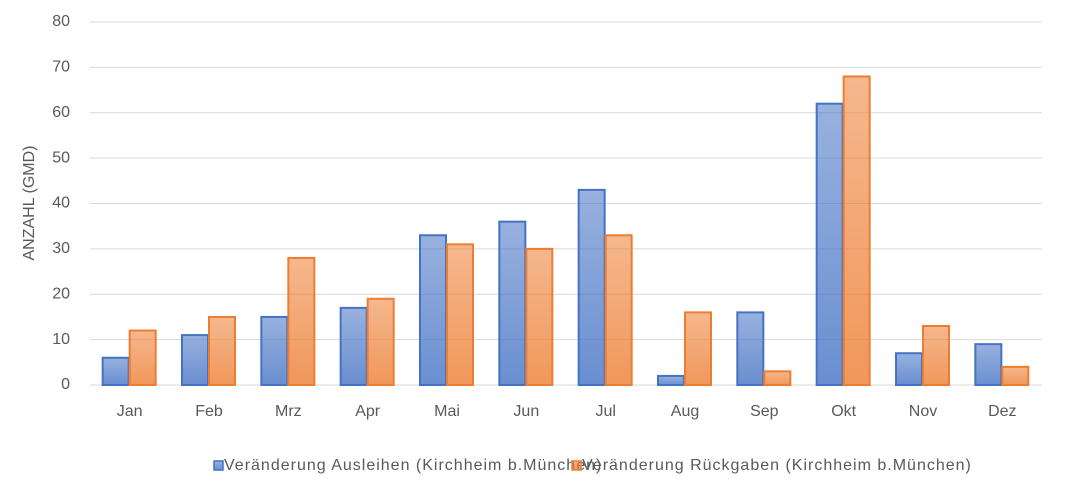 This screenshot has width=1089, height=480. Describe the element at coordinates (130, 411) in the screenshot. I see `x-tick-label: Jan` at that location.